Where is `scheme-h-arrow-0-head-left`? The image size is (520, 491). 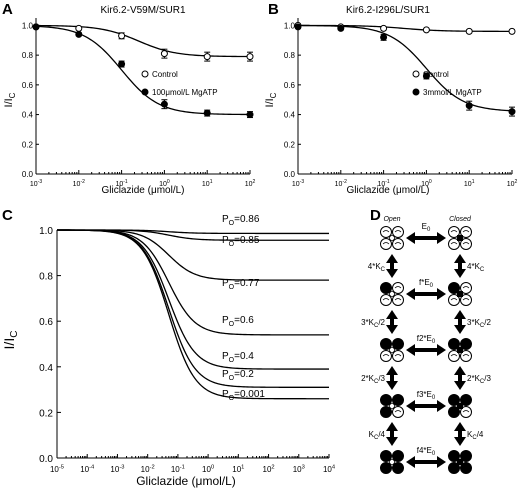 scheme-h-arrow-0-head-left is located at coordinates (410, 238).